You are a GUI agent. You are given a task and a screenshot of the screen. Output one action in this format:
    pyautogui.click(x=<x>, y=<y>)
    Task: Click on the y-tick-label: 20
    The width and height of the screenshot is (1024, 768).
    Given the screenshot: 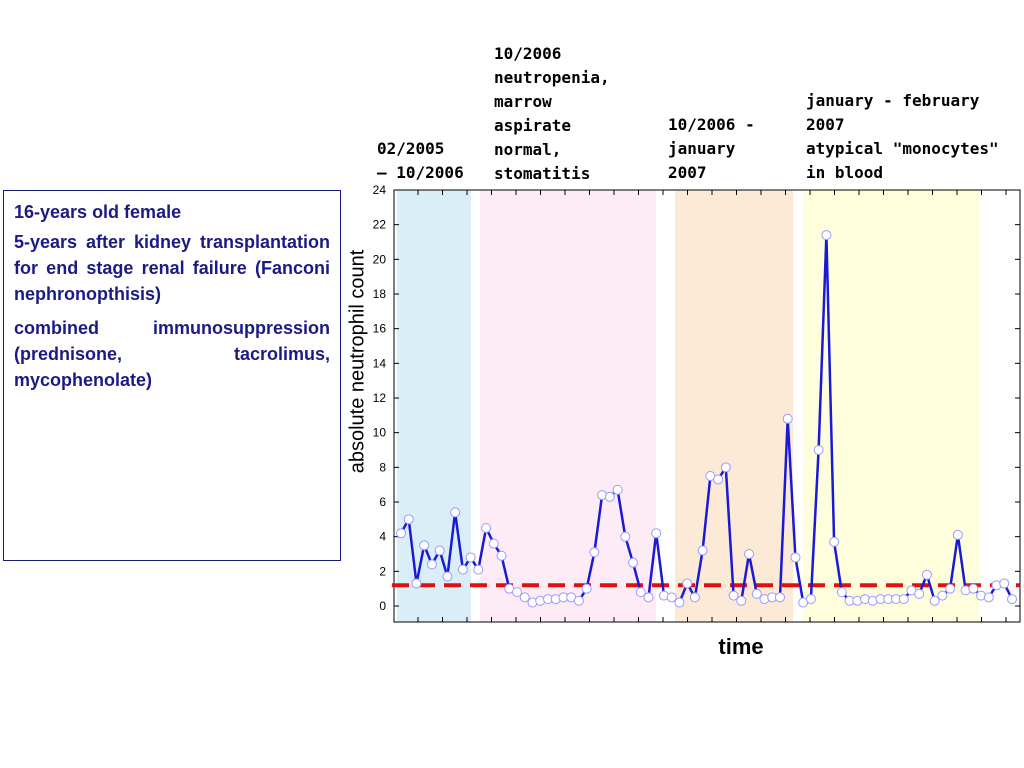 What is the action you would take?
    pyautogui.click(x=380, y=259)
    